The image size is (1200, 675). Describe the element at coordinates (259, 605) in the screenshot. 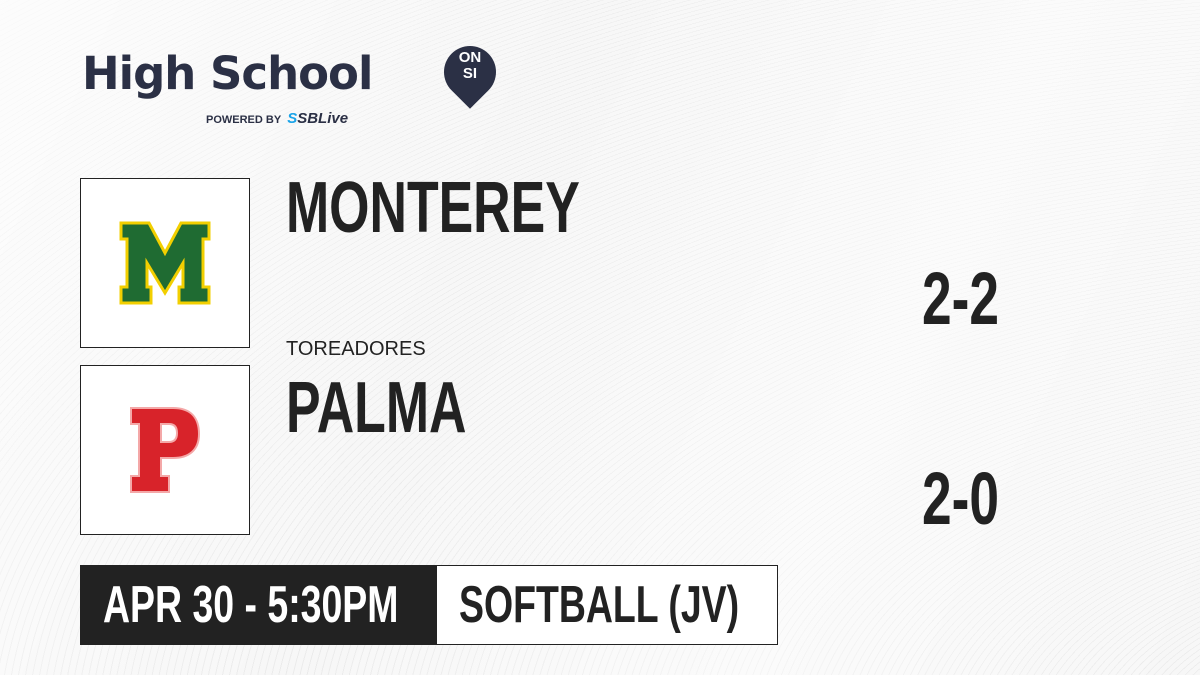

I see `game-datetime: APR 30 - 5:30PM` at that location.